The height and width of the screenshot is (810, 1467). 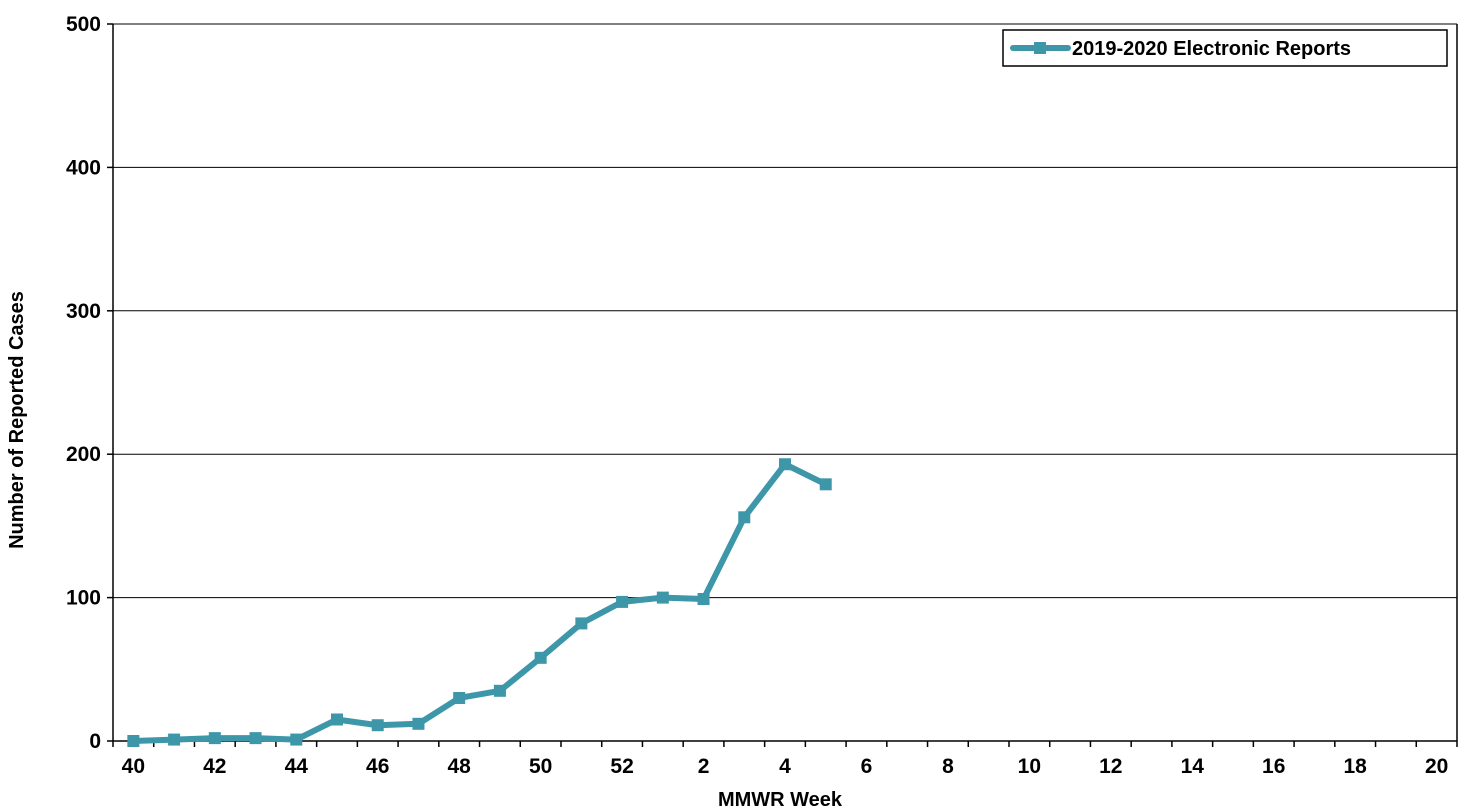 I want to click on x-tick-label-44: 44, so click(x=297, y=766).